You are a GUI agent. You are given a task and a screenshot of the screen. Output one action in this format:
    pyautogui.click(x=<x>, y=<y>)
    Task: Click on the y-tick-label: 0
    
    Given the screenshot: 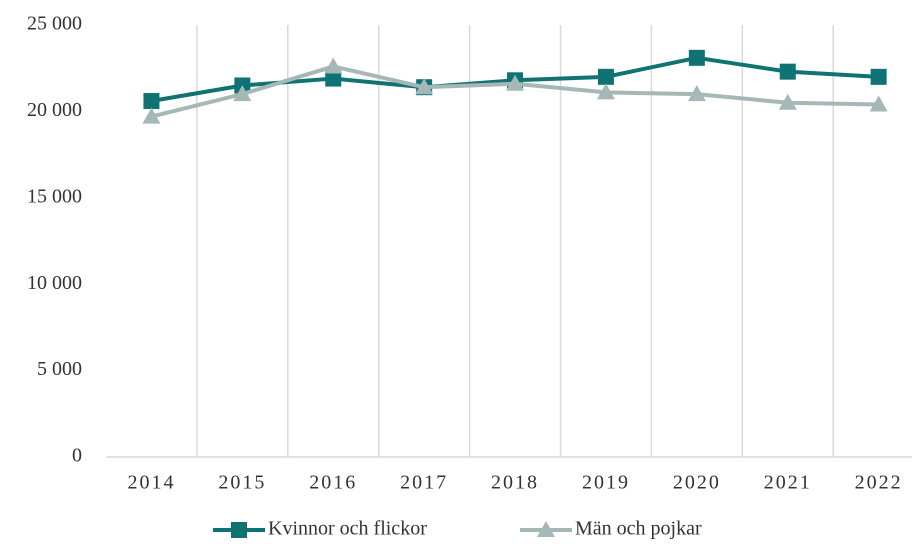 What is the action you would take?
    pyautogui.click(x=77, y=456)
    